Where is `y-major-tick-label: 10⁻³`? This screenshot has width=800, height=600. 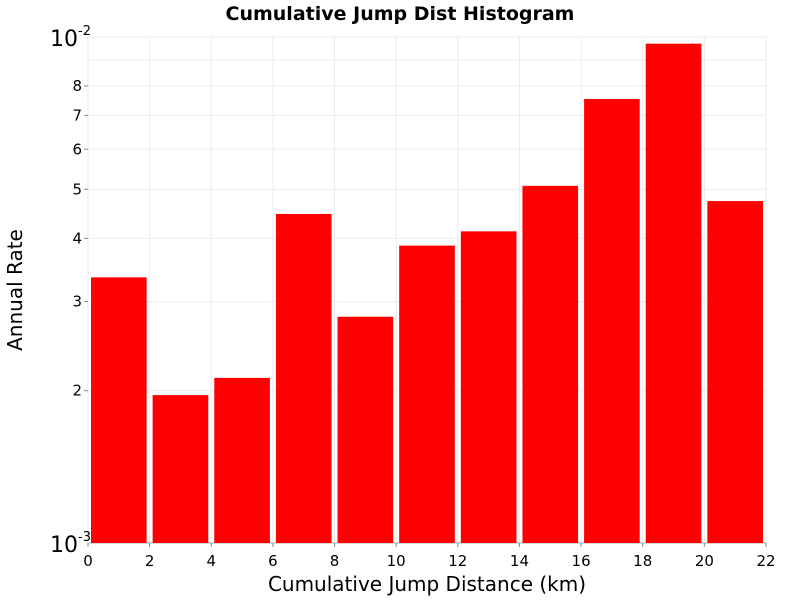
y-major-tick-label: 10⁻³ is located at coordinates (70, 544).